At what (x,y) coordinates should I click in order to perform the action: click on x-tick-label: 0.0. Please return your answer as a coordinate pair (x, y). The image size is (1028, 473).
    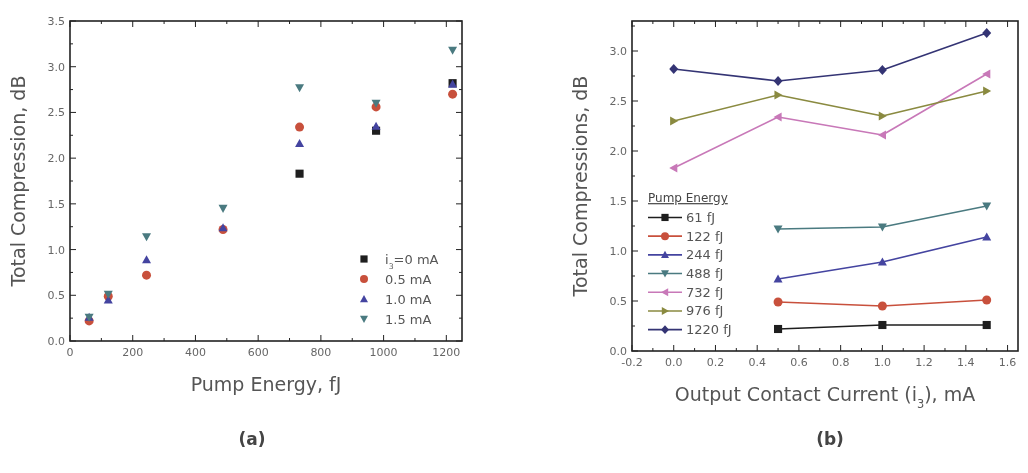
    Looking at the image, I should click on (673, 362).